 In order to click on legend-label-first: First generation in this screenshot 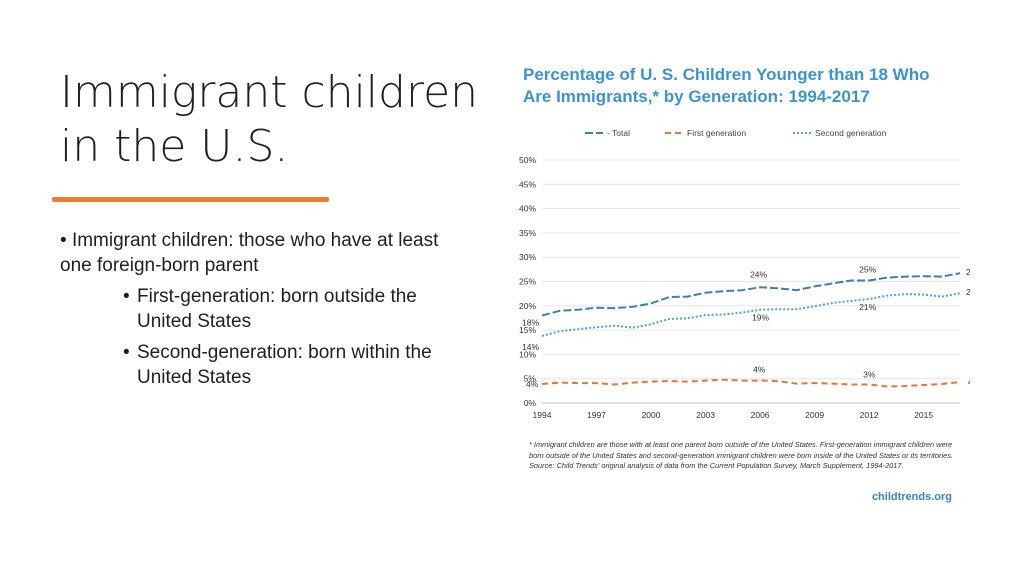, I will do `click(716, 133)`.